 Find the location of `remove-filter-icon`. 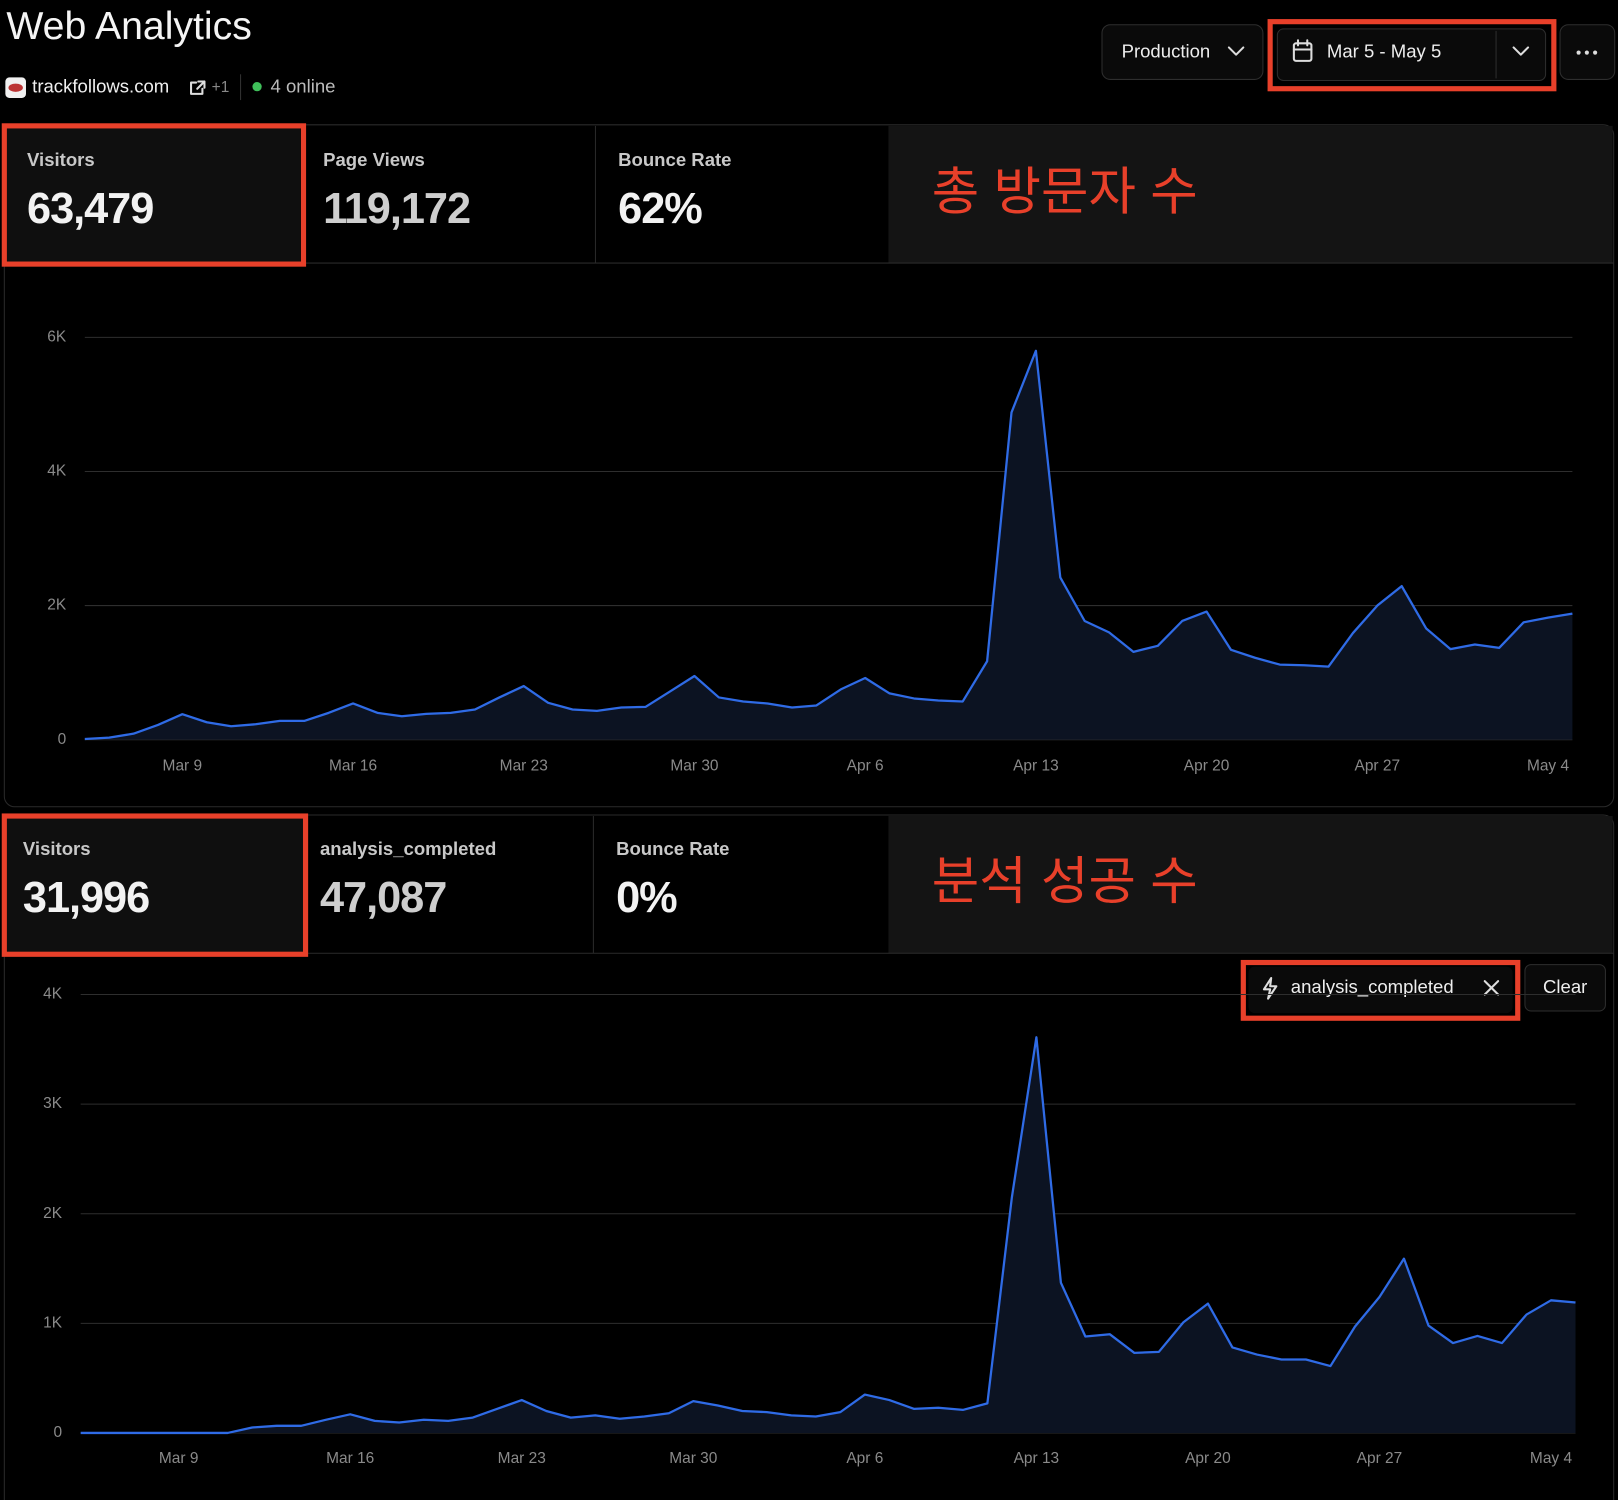

remove-filter-icon is located at coordinates (1491, 988).